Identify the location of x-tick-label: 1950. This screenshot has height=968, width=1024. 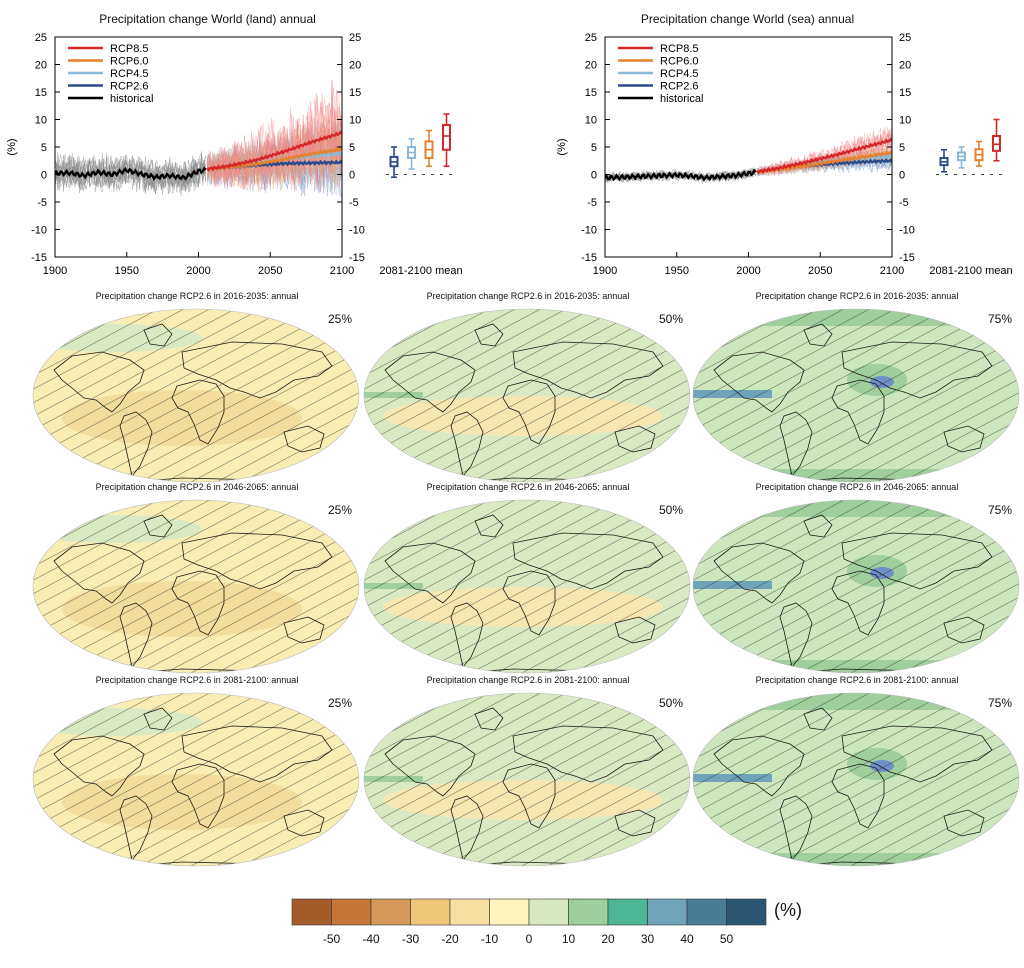
(677, 271).